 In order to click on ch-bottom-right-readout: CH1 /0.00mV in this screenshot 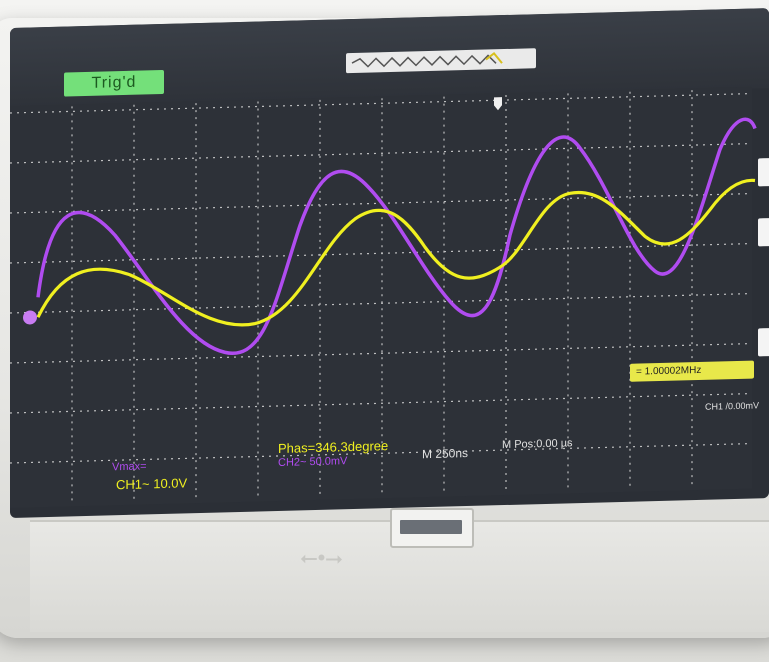, I will do `click(732, 406)`.